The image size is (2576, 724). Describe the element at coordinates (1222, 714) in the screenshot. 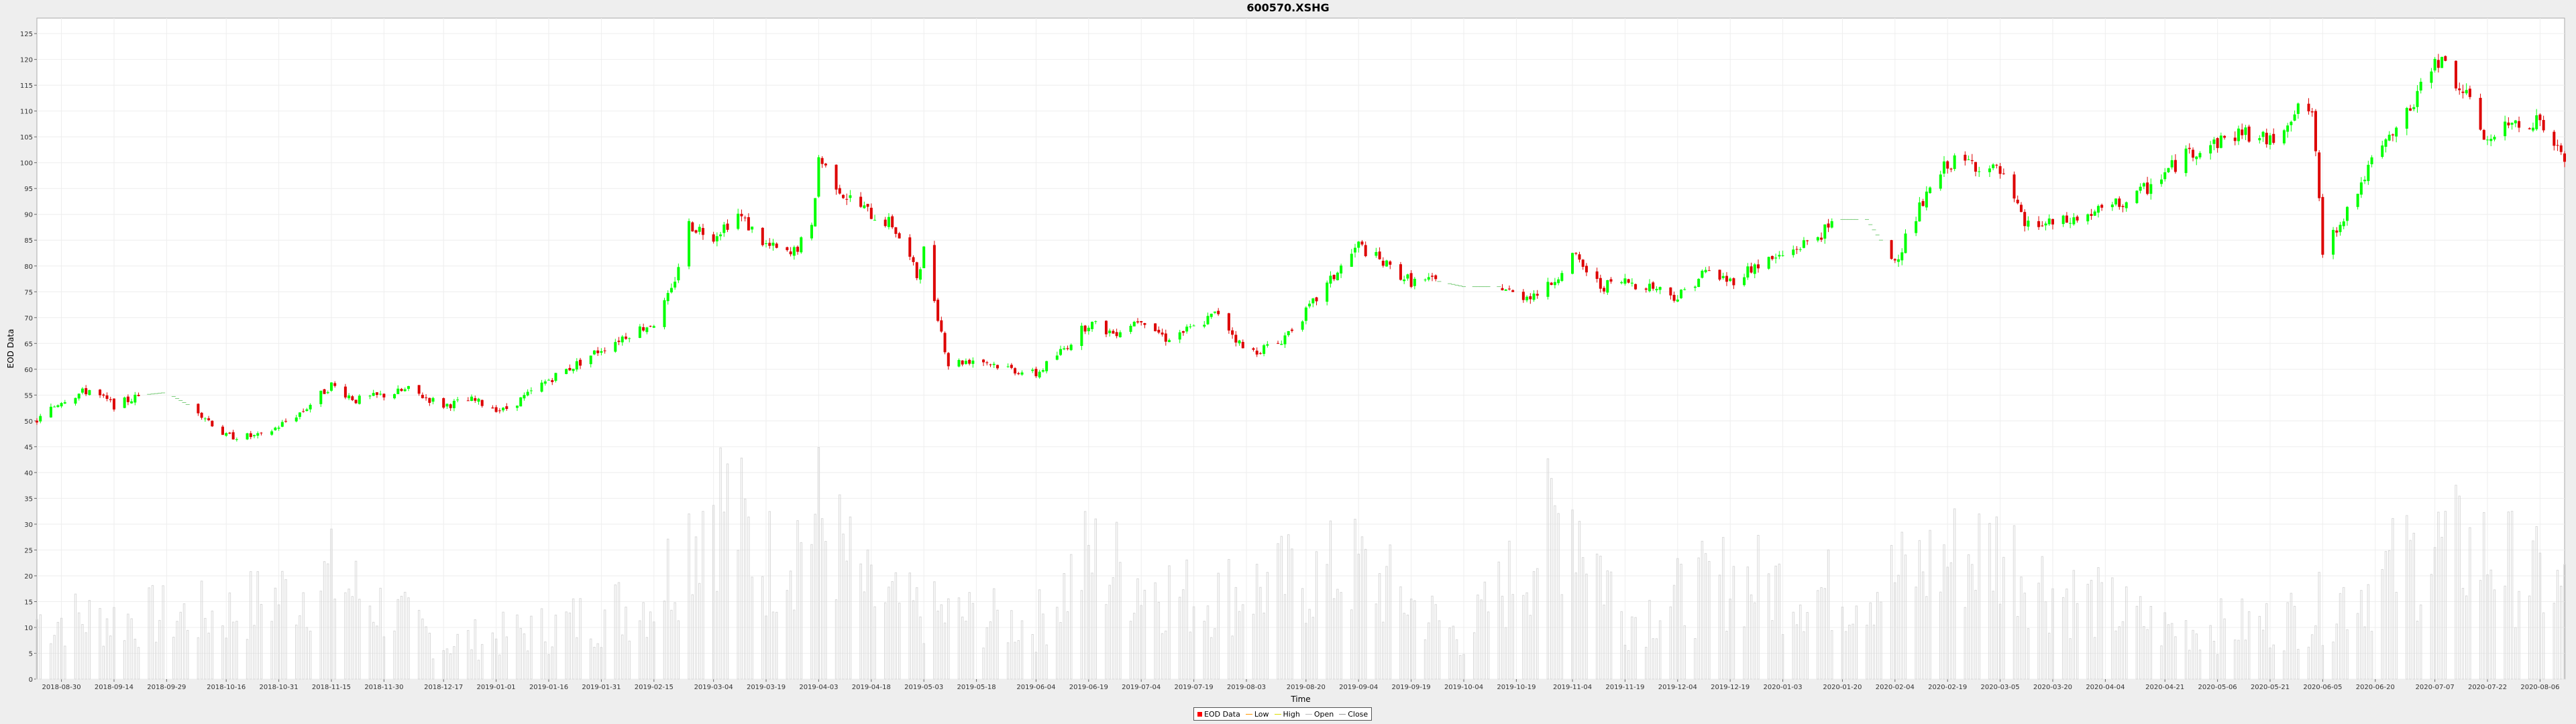

I see `legend-label: EOD Data` at that location.